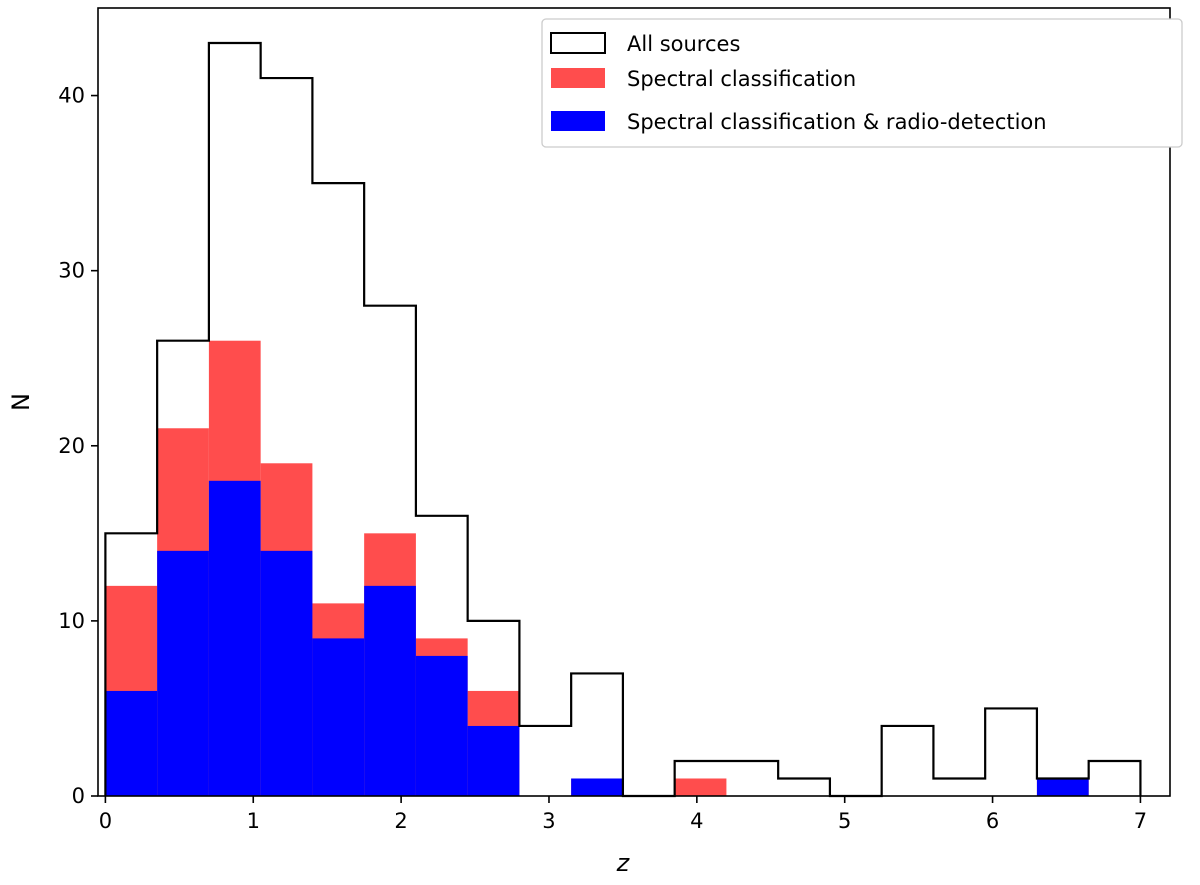 This screenshot has width=1200, height=885. What do you see at coordinates (71, 621) in the screenshot?
I see `y-tick-label: 10` at bounding box center [71, 621].